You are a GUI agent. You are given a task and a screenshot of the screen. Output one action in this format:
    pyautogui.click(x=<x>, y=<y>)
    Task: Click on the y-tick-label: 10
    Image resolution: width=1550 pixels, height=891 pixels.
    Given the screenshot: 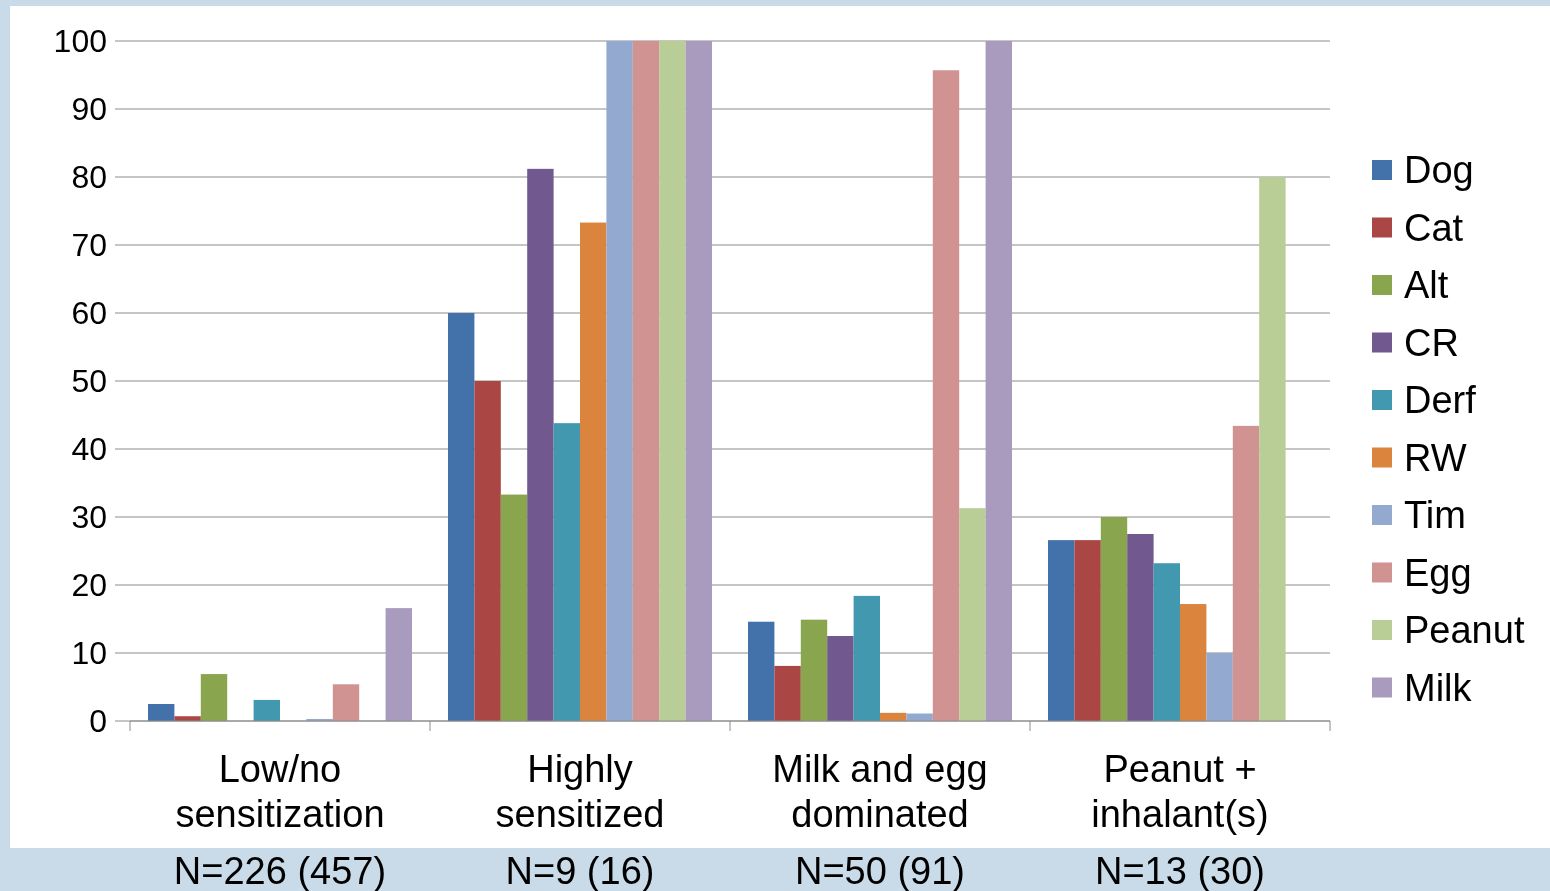 What is the action you would take?
    pyautogui.click(x=89, y=652)
    